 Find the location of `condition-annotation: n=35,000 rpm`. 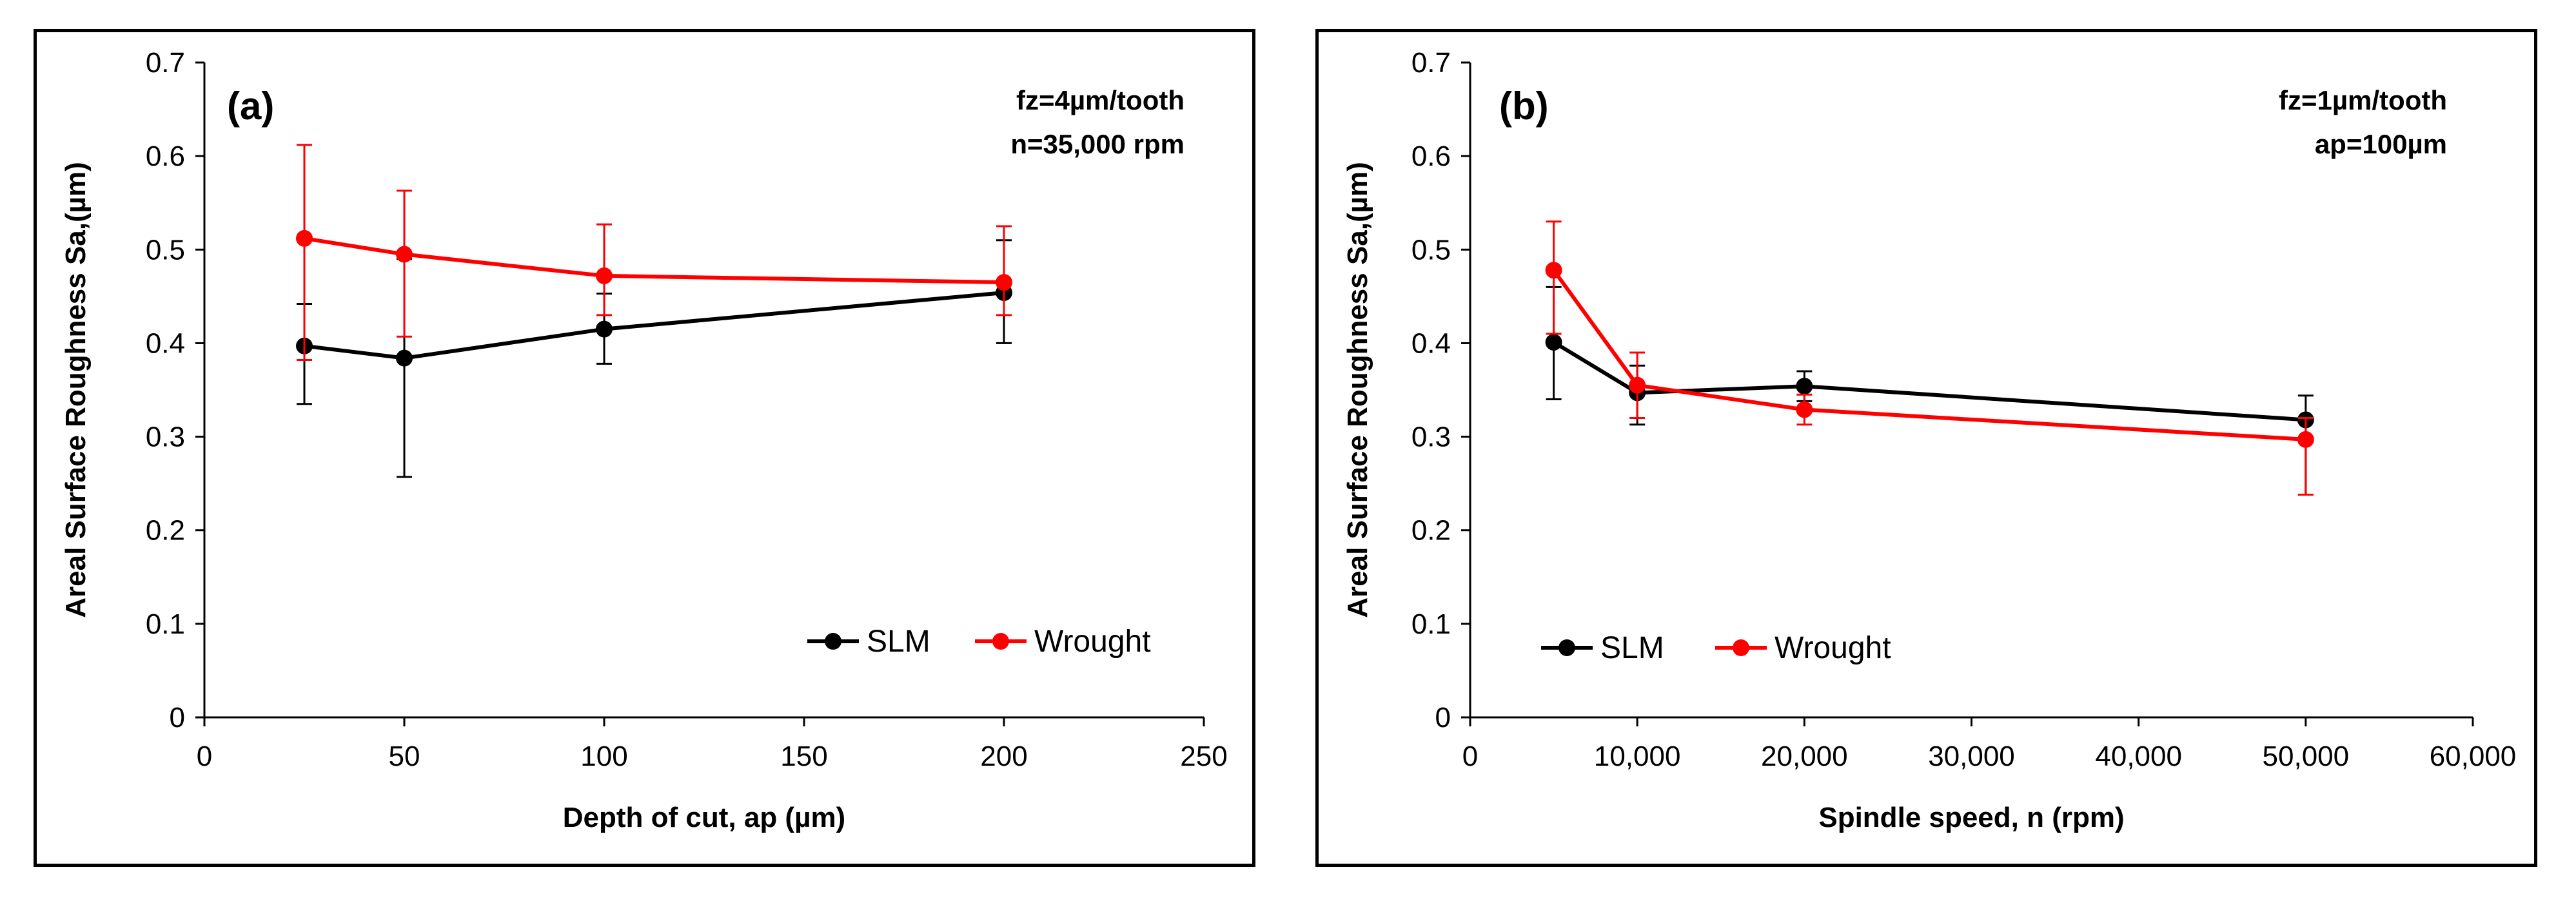

condition-annotation: n=35,000 rpm is located at coordinates (1097, 144).